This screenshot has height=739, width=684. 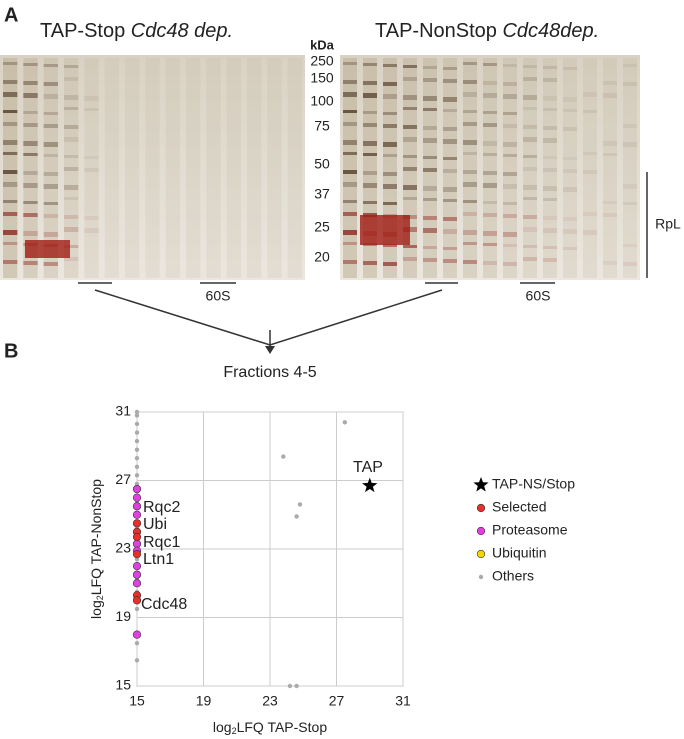 What do you see at coordinates (487, 31) in the screenshot?
I see `gel-title-right: TAP-NonStop Cdc48dep.` at bounding box center [487, 31].